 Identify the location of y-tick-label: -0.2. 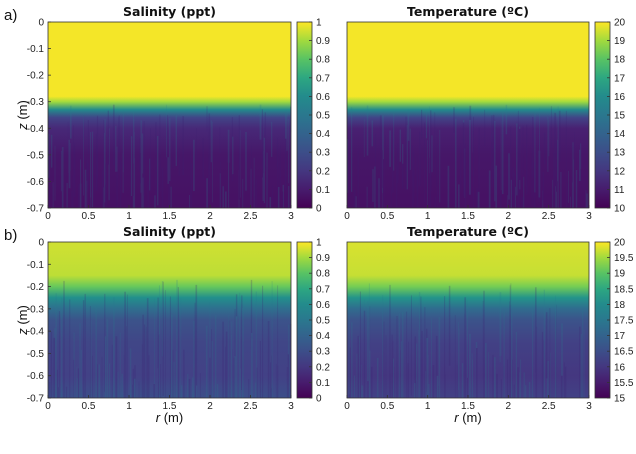
(36, 287).